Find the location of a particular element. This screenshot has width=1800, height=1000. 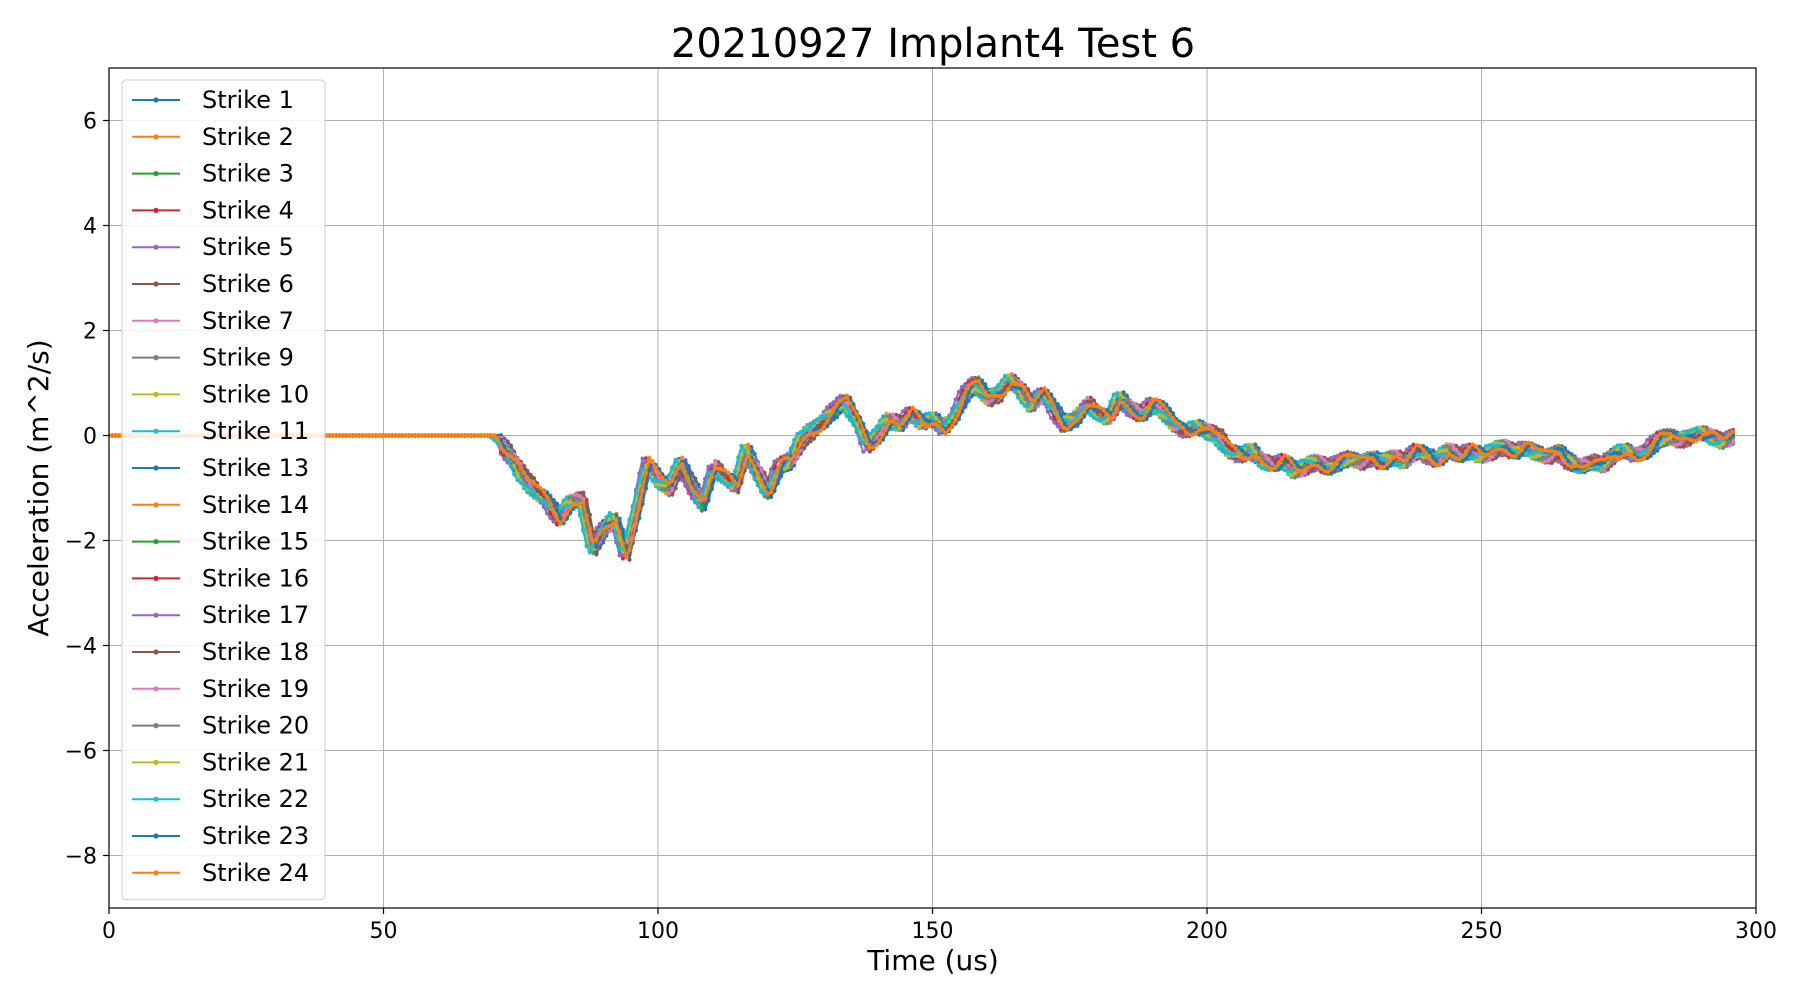

legend-entry: Strike 18 is located at coordinates (220, 652).